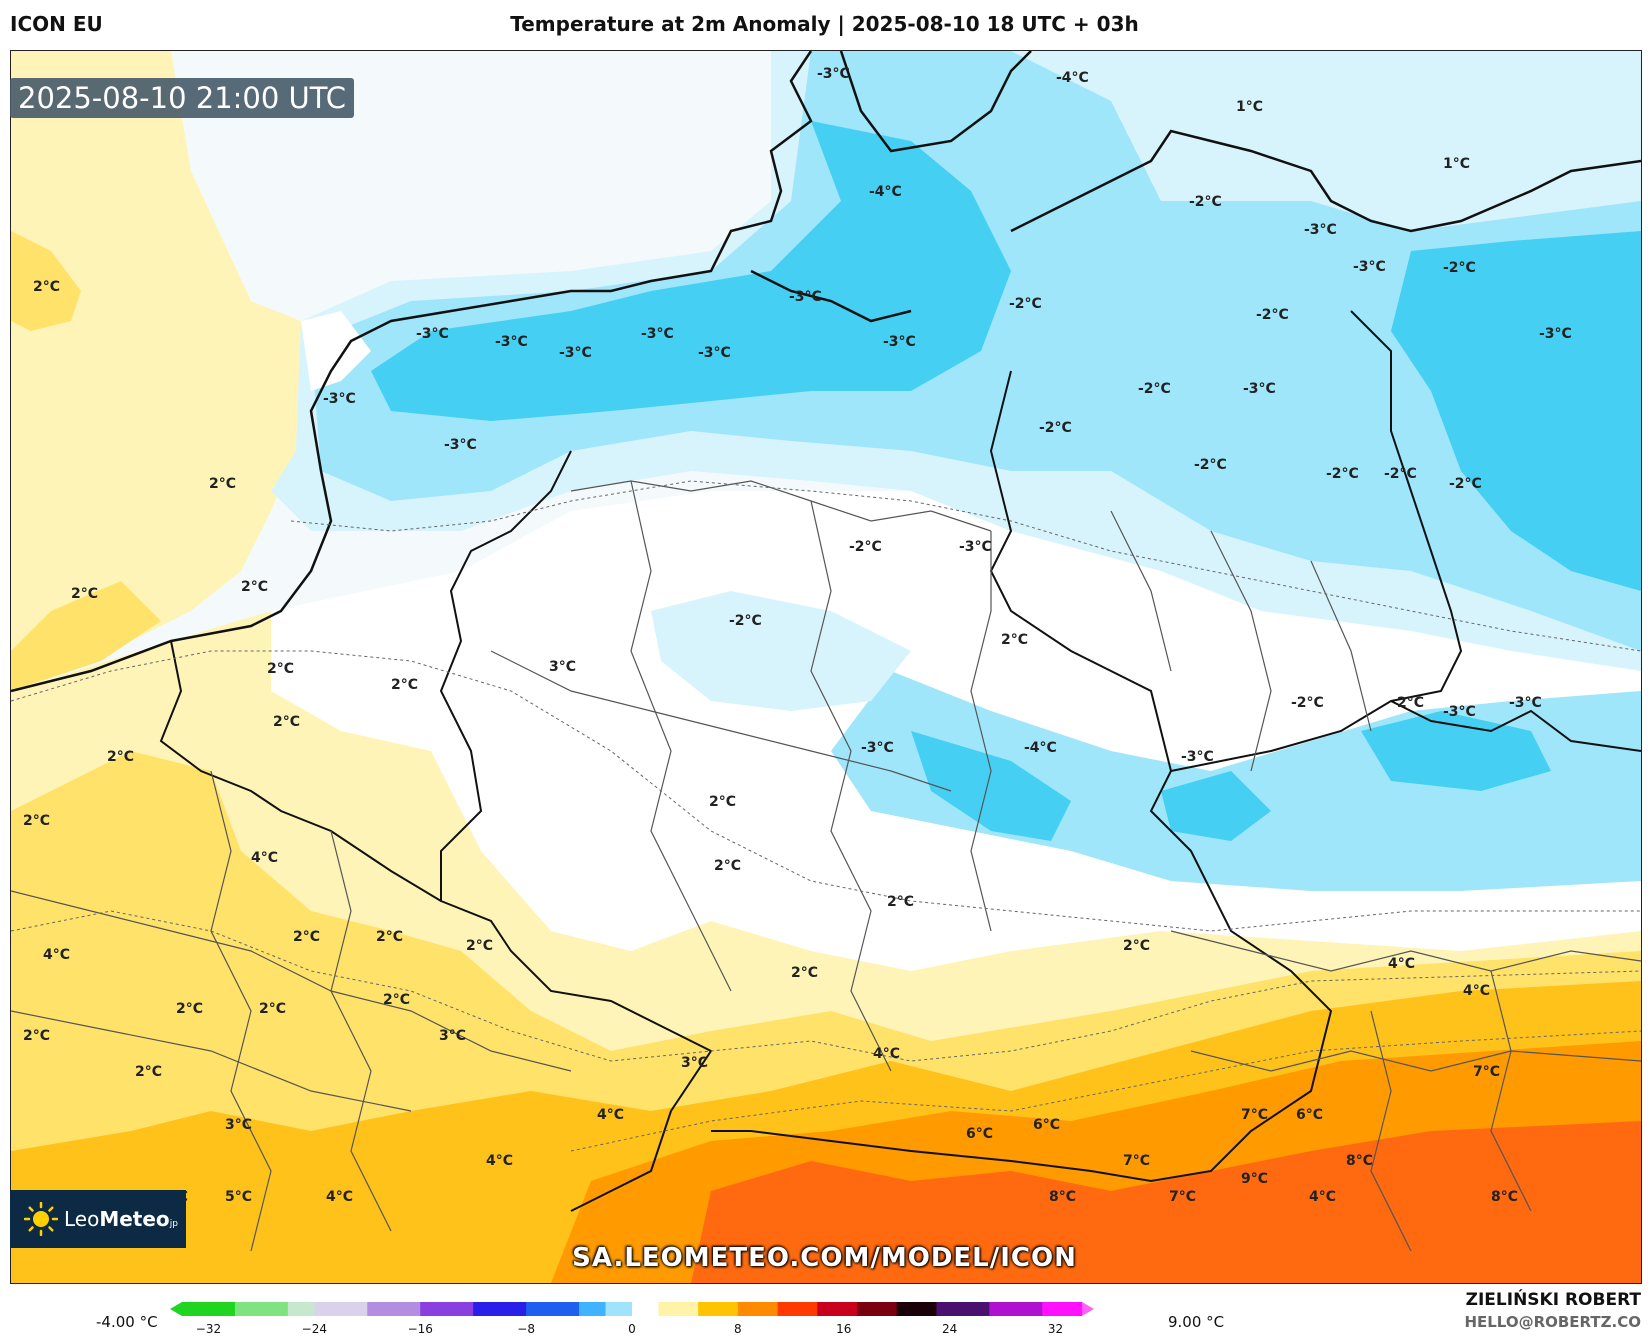 The width and height of the screenshot is (1649, 1338). Describe the element at coordinates (41, 1219) in the screenshot. I see `sun-icon` at that location.